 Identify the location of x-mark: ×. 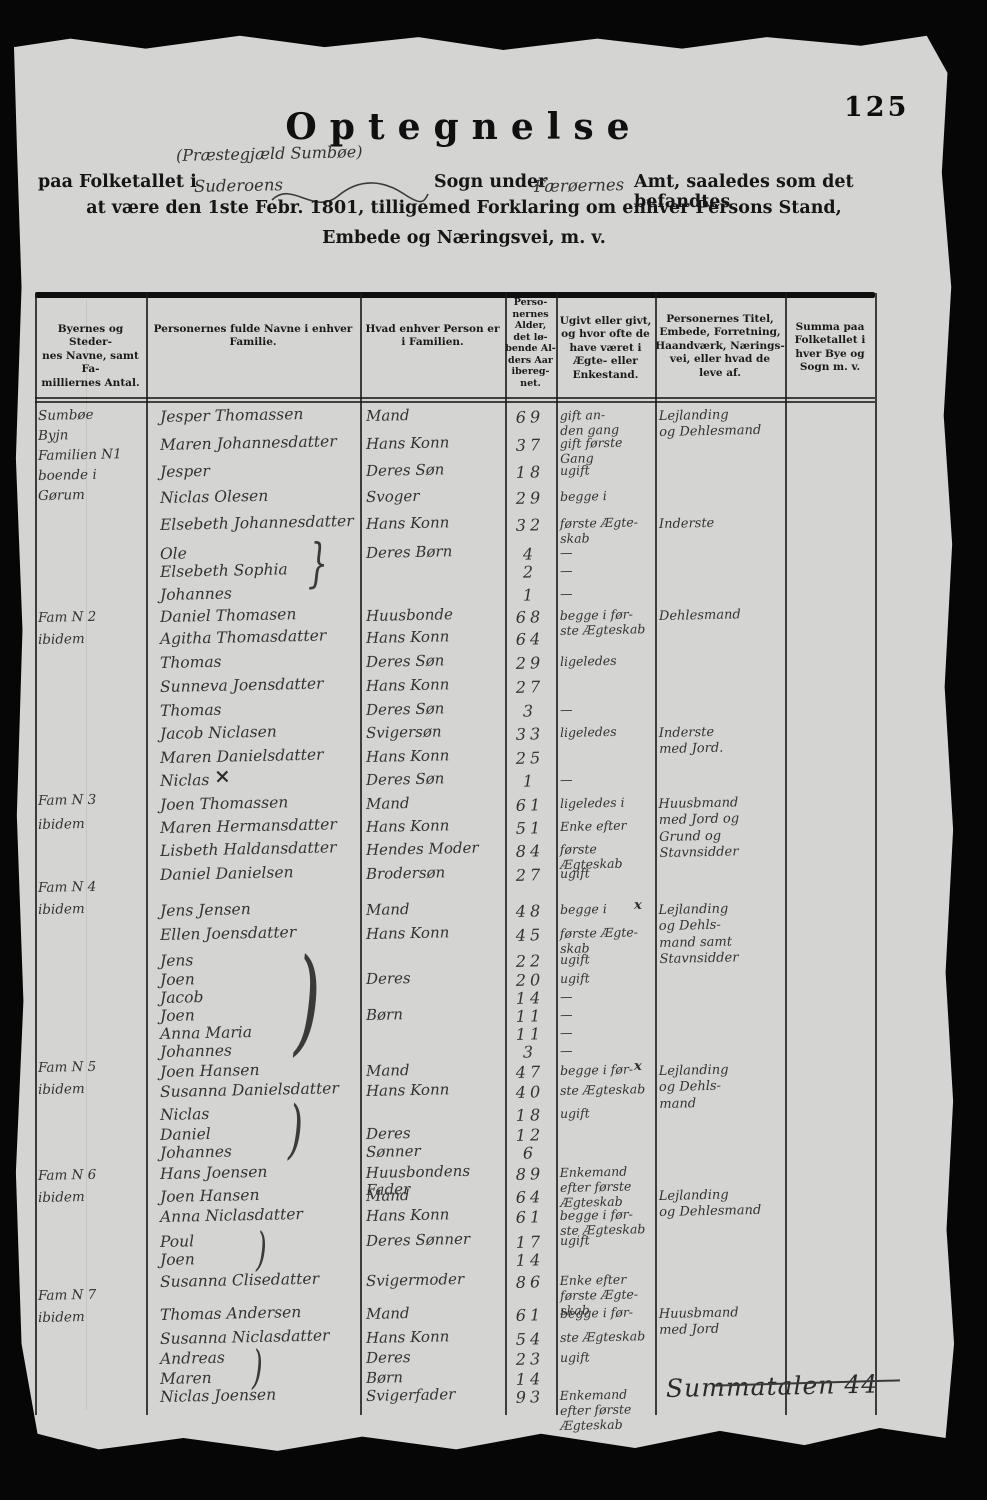
(222, 775).